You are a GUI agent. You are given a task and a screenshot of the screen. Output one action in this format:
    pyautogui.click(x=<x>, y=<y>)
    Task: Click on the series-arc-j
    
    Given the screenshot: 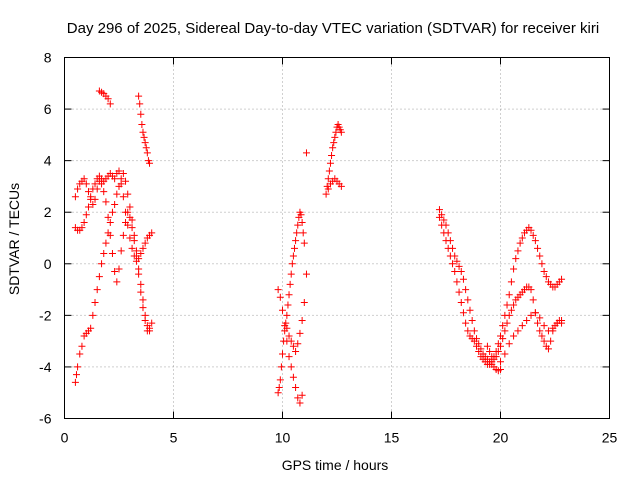 What is the action you would take?
    pyautogui.click(x=333, y=159)
    